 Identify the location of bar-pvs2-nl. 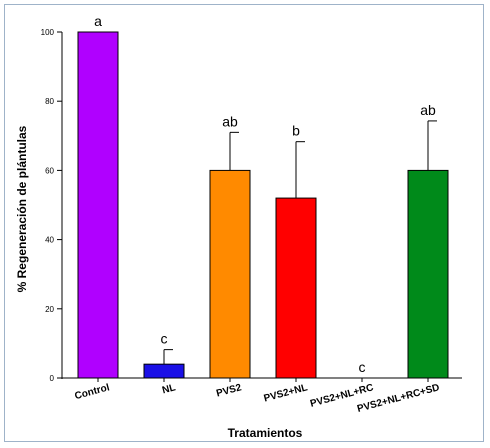
(296, 288).